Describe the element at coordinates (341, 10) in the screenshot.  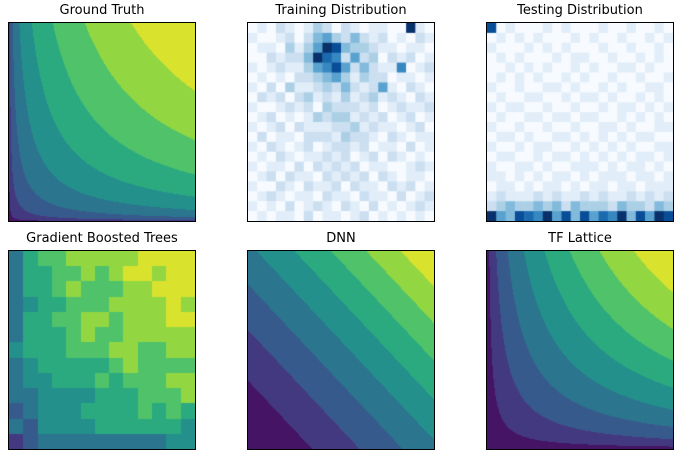
I see `training-distribution-title: Training Distribution` at that location.